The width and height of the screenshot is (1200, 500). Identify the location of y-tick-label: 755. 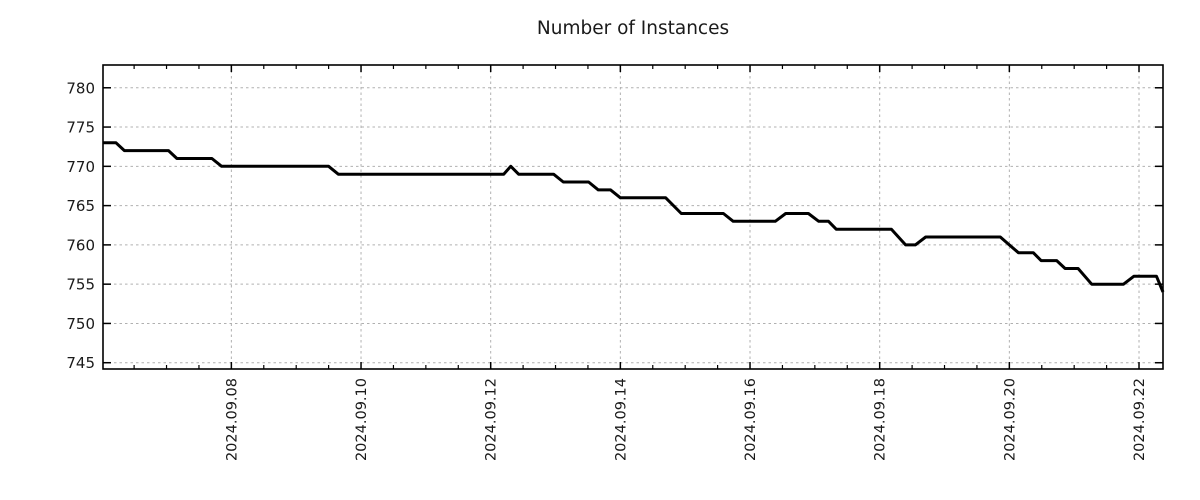
(80, 285).